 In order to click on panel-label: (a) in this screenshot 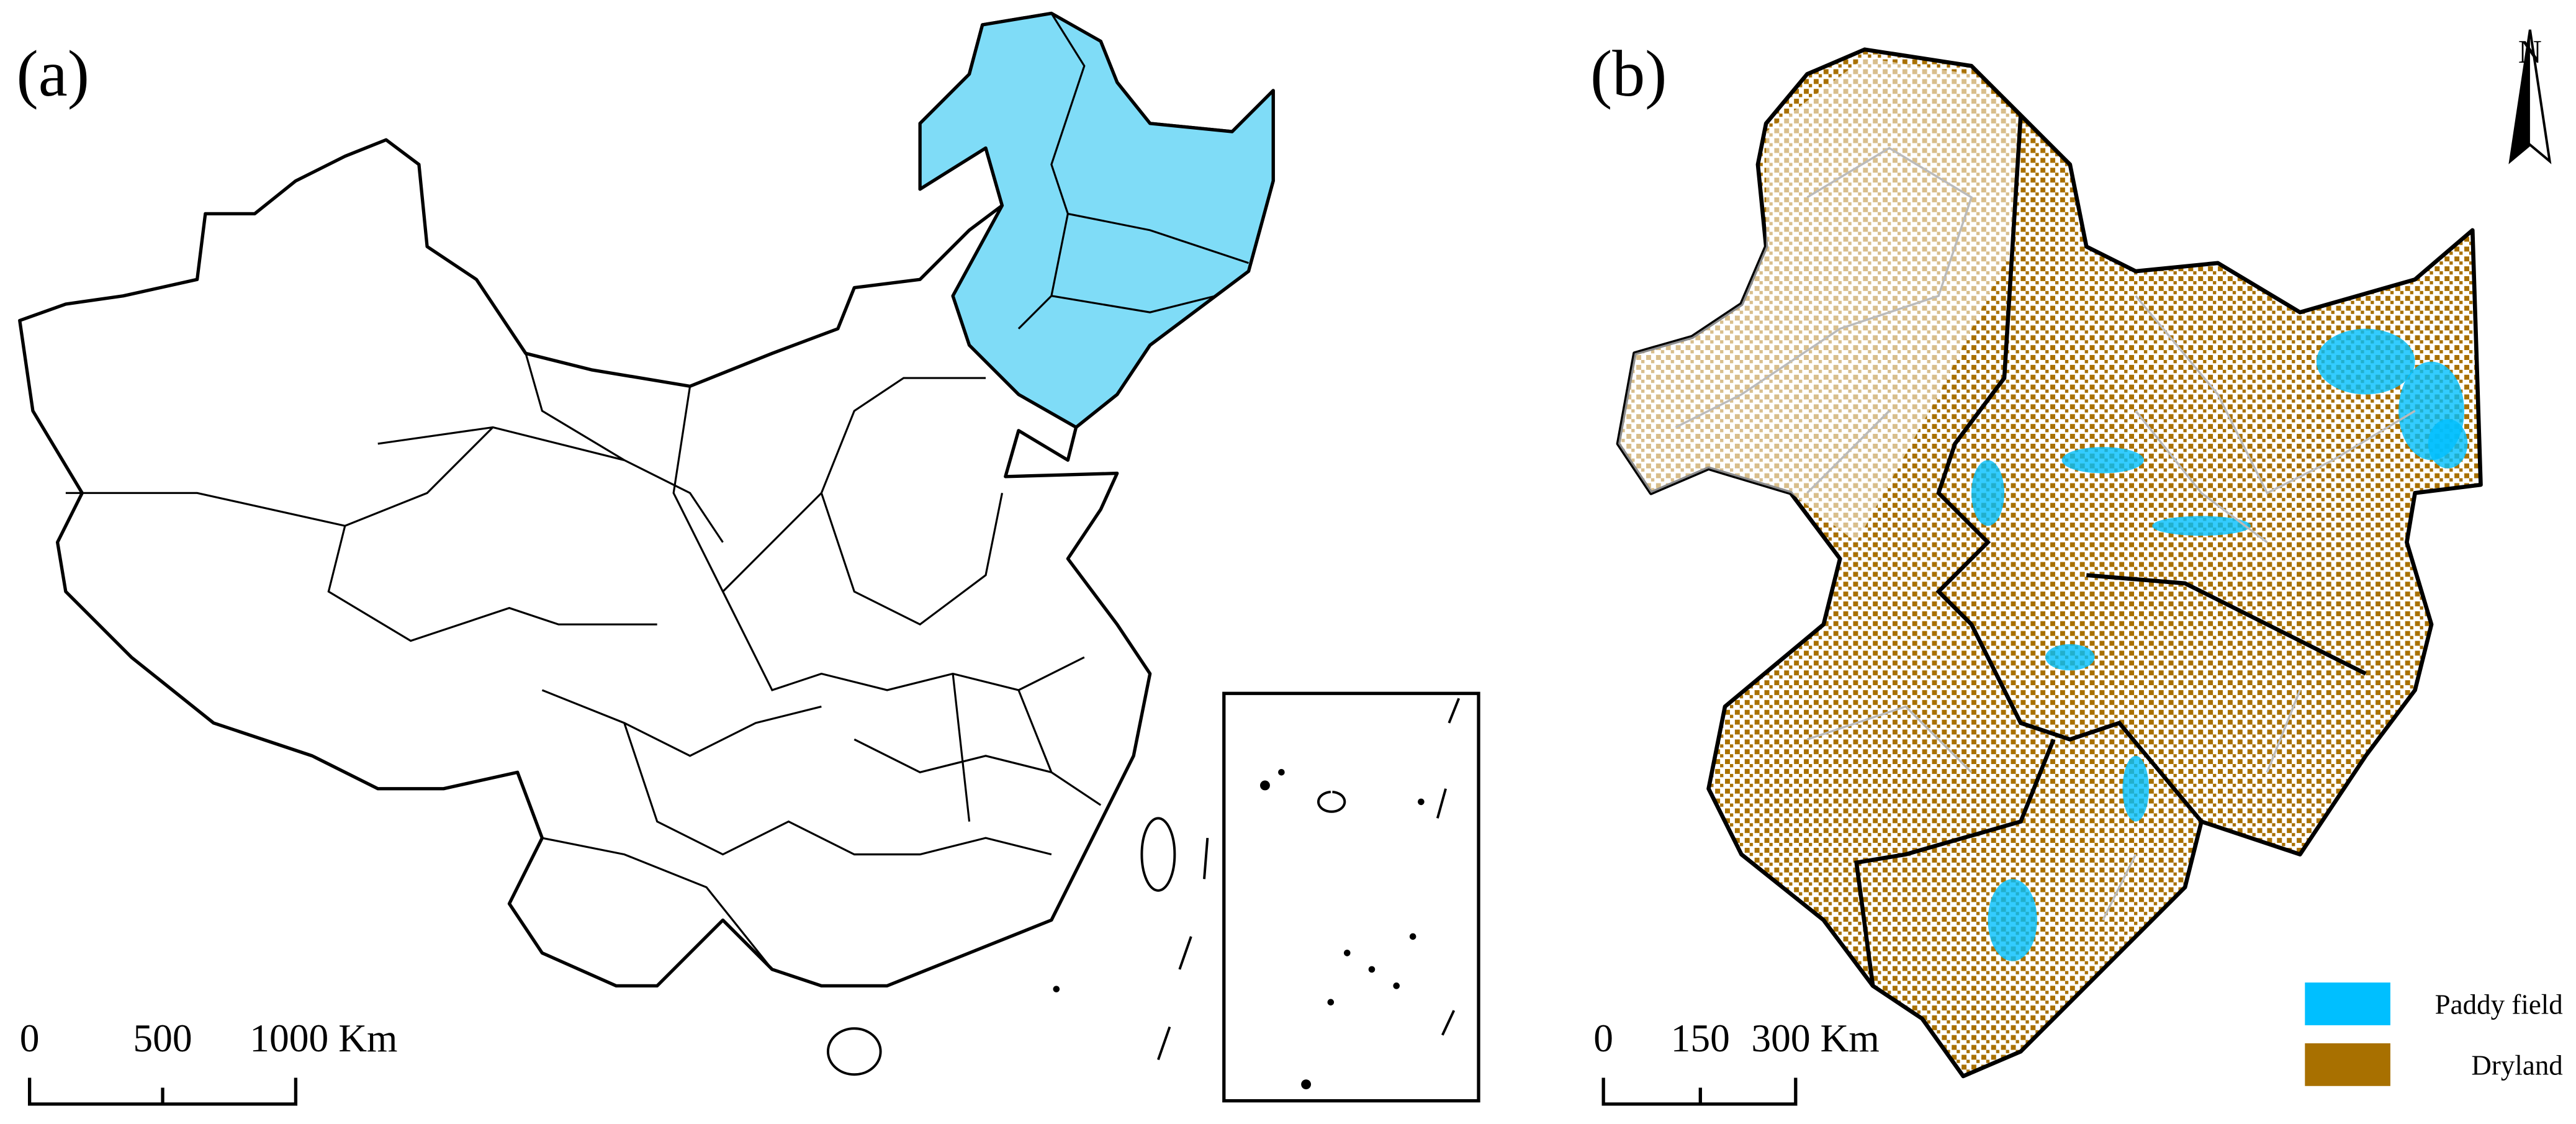, I will do `click(52, 73)`.